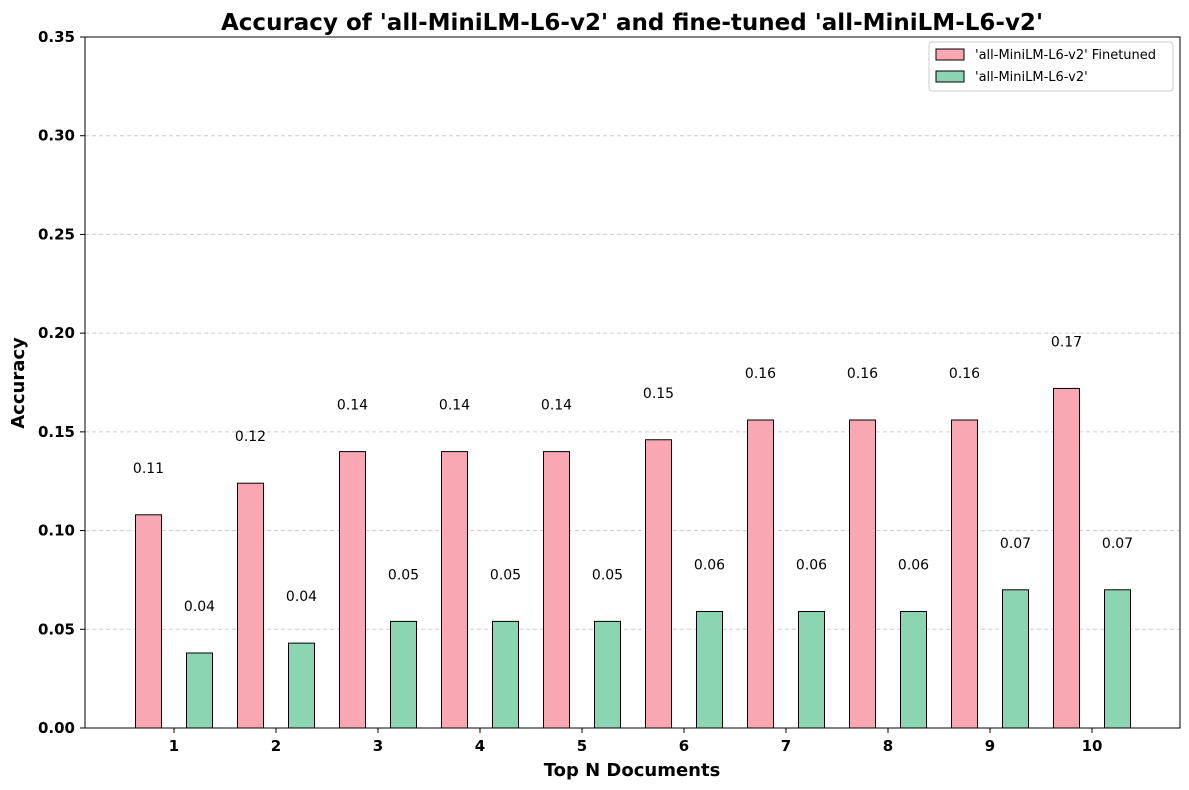 Image resolution: width=1189 pixels, height=790 pixels. Describe the element at coordinates (56, 531) in the screenshot. I see `y-tick-label: 0.10` at that location.